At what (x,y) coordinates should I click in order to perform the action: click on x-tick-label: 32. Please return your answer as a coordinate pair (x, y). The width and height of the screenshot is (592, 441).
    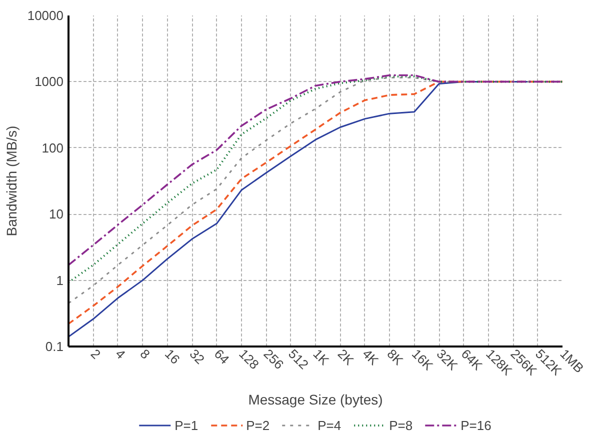
    Looking at the image, I should click on (197, 357).